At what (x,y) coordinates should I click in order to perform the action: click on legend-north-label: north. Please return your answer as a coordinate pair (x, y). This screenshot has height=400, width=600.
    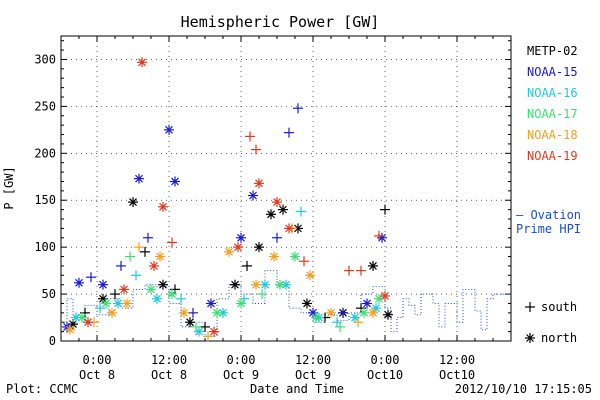
    Looking at the image, I should click on (559, 338).